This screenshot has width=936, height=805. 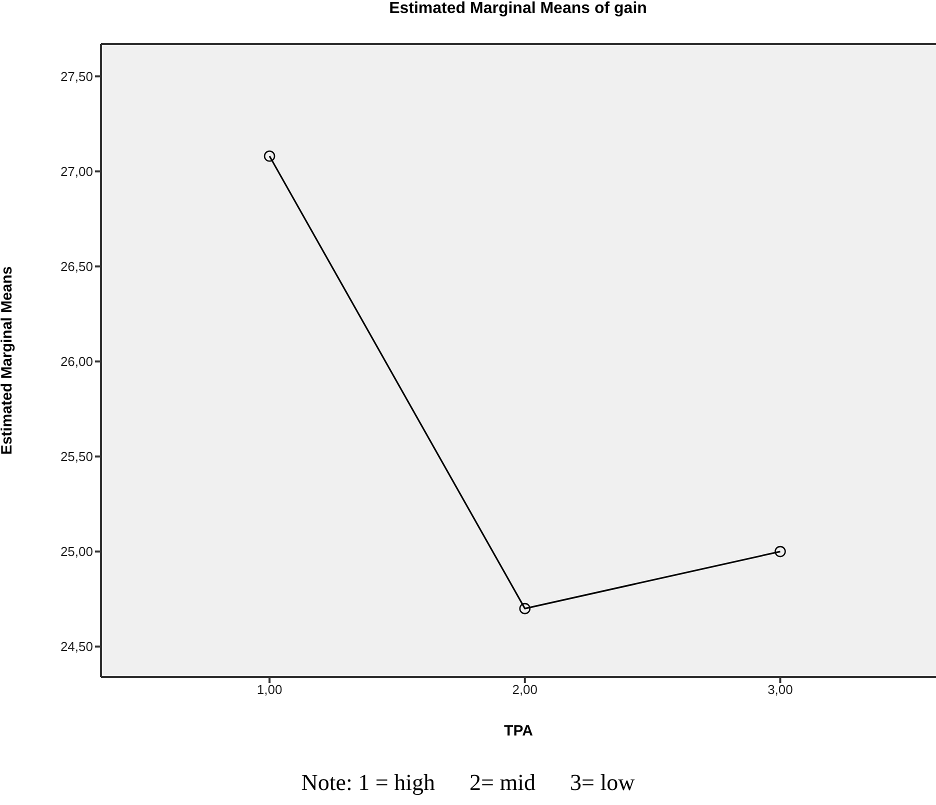 I want to click on y-tick-label: 27,50, so click(x=76, y=76).